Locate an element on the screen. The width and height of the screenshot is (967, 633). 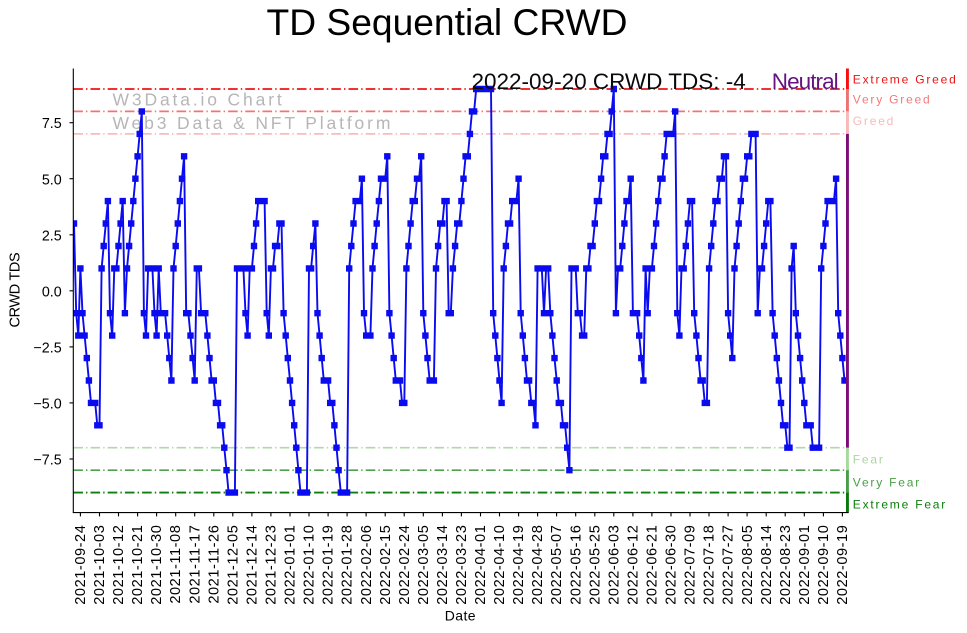
svg-text: 2022-04-19 is located at coordinates (519, 565).